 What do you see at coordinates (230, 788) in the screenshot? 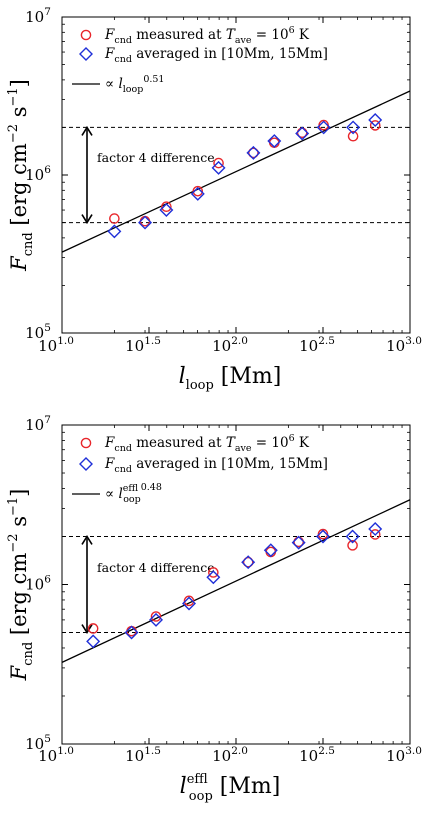
I see `x-axis-title: leff loop [Mm]` at bounding box center [230, 788].